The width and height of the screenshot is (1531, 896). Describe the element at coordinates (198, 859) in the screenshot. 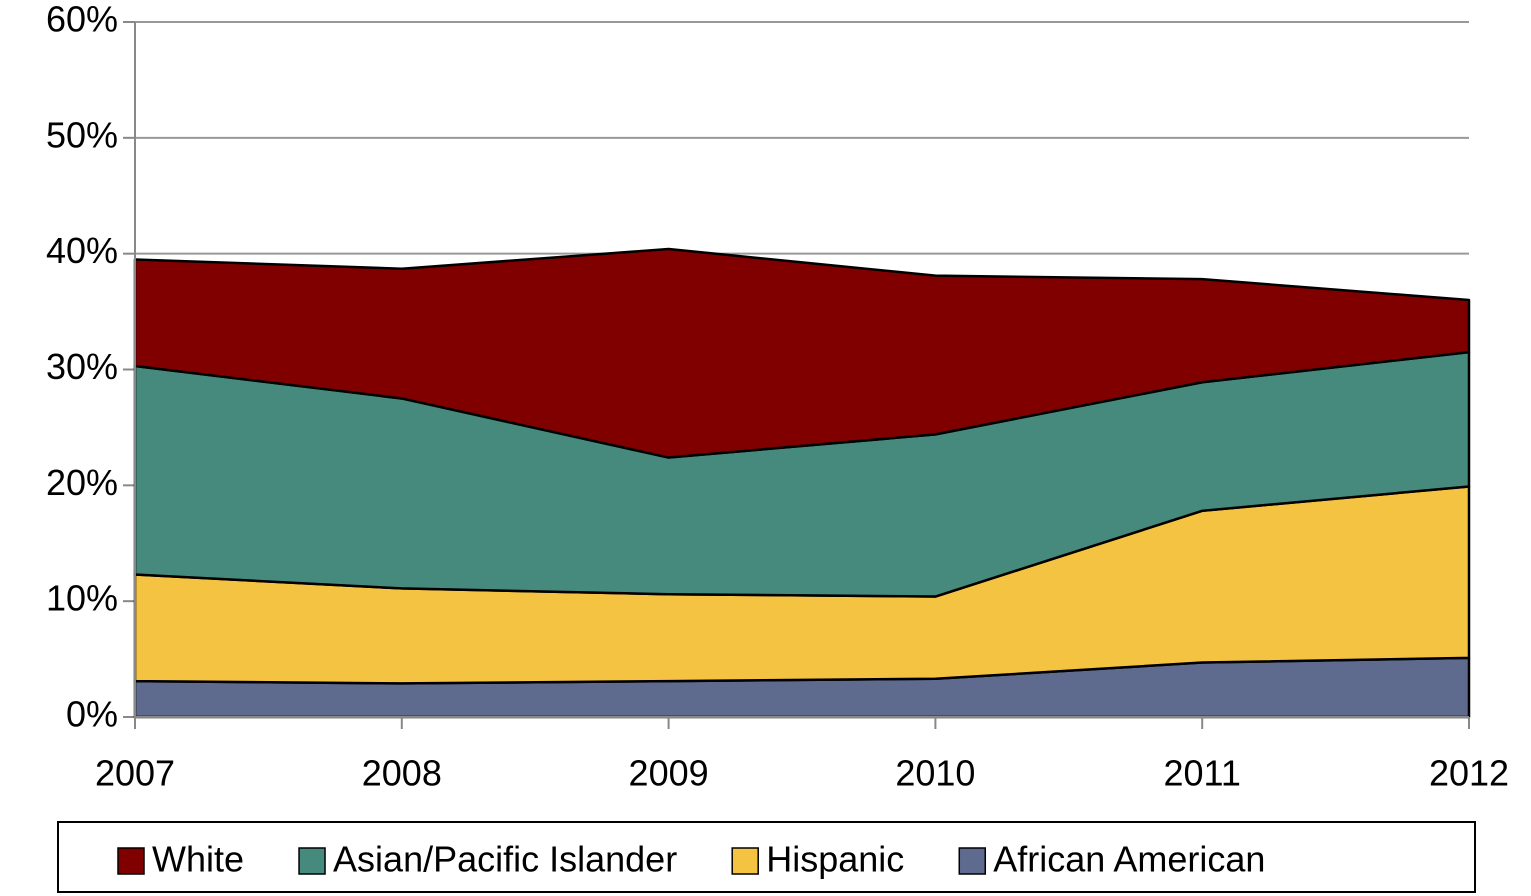

I see `legend-label: White` at that location.